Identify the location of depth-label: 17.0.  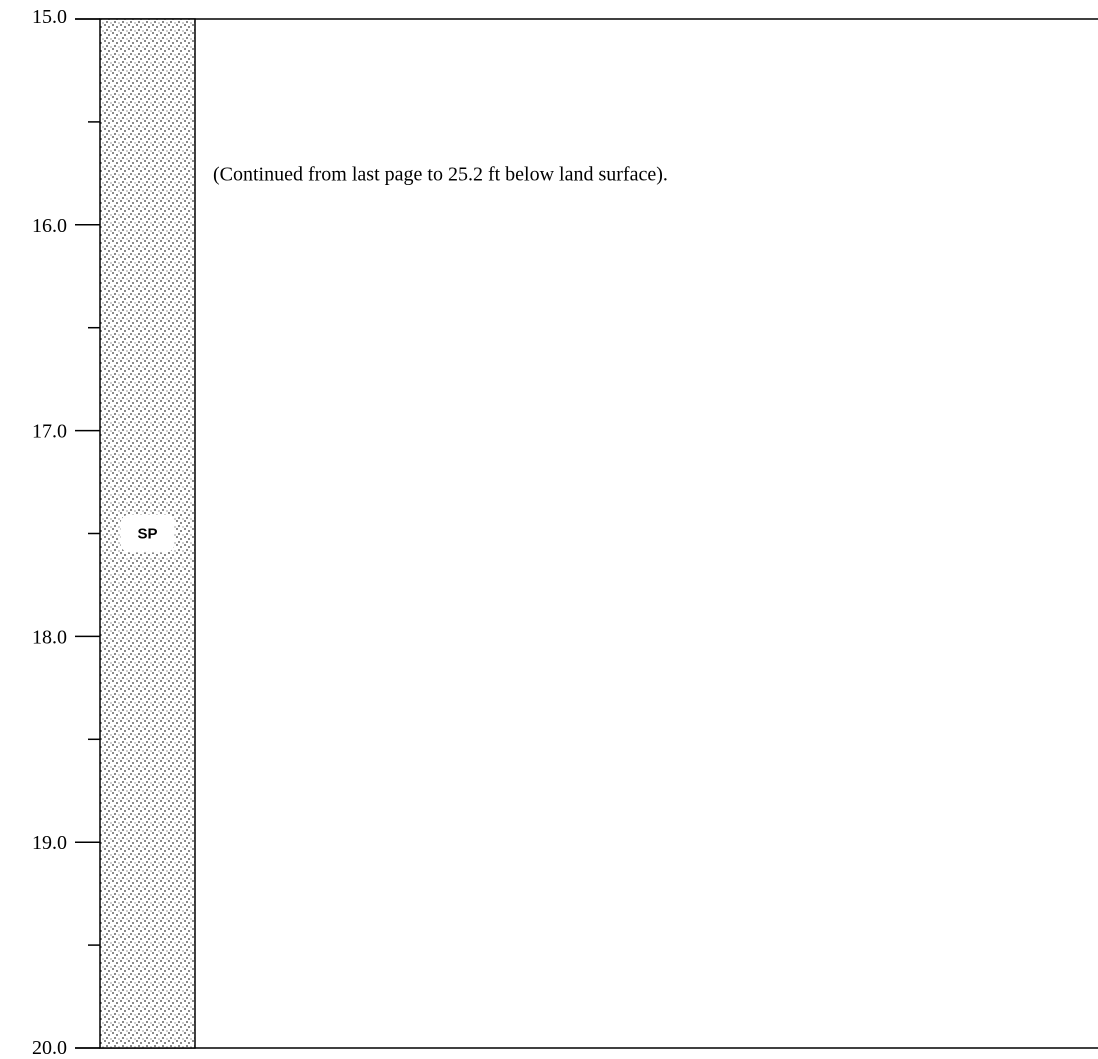
(49, 432).